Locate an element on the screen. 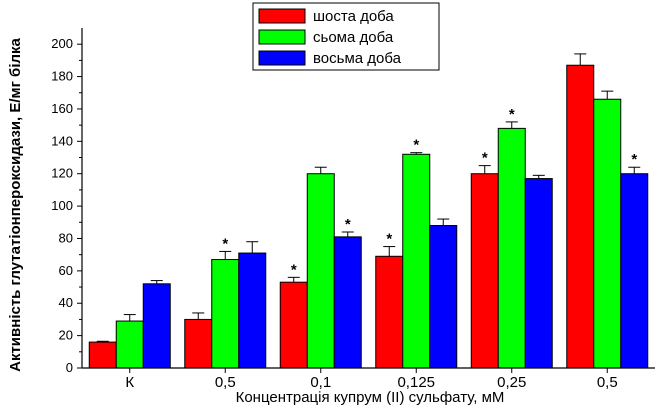 The image size is (657, 418). legend-label: сьома доба is located at coordinates (353, 37).